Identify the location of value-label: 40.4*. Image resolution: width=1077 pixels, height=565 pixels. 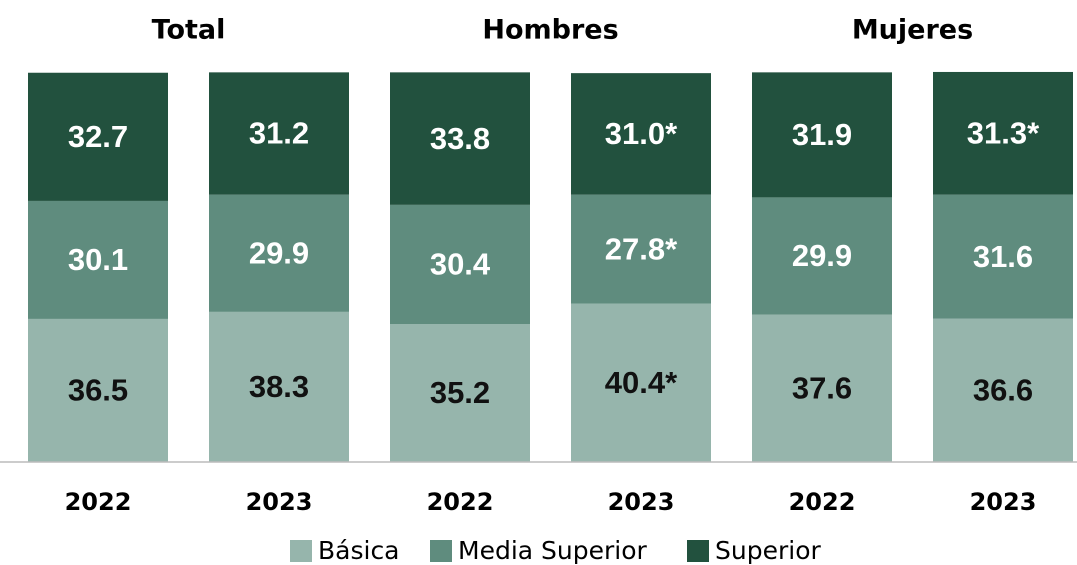
(641, 382).